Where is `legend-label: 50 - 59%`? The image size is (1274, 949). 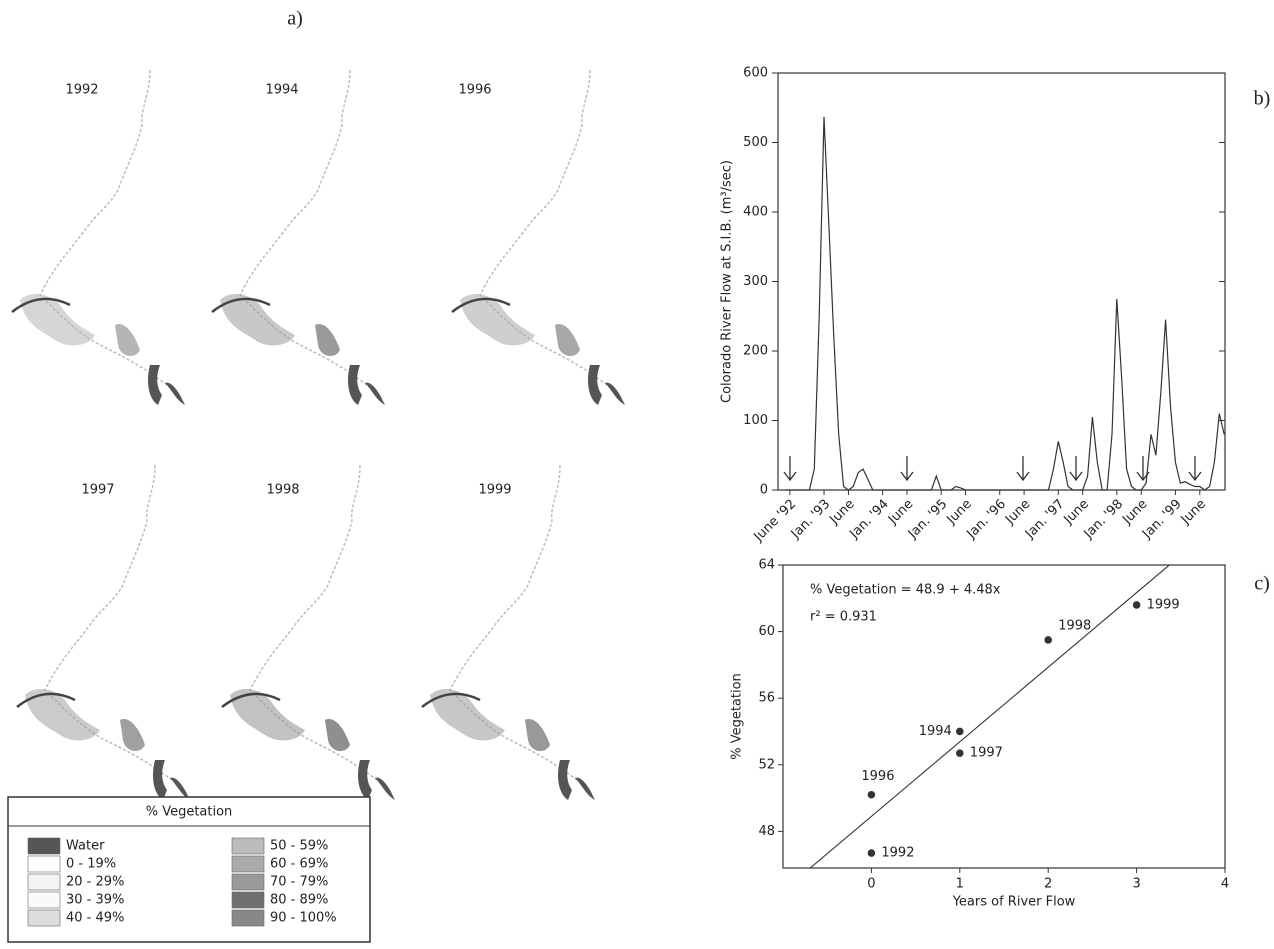
legend-label: 50 - 59% is located at coordinates (299, 846).